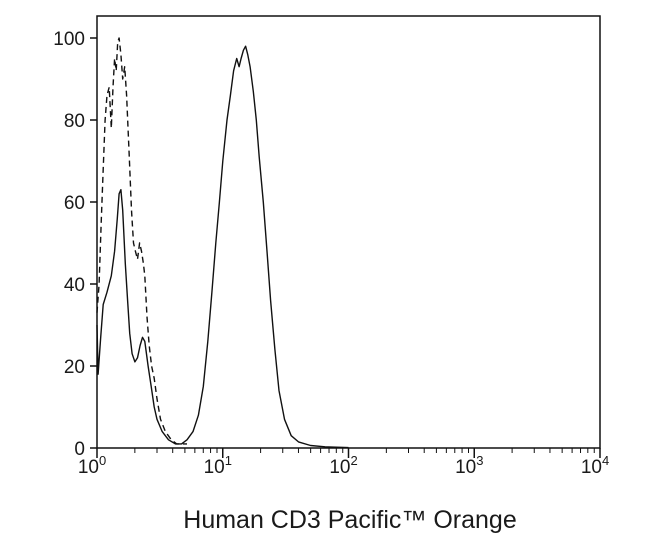 This screenshot has height=541, width=650. What do you see at coordinates (69, 39) in the screenshot?
I see `y-tick-label-100: 100` at bounding box center [69, 39].